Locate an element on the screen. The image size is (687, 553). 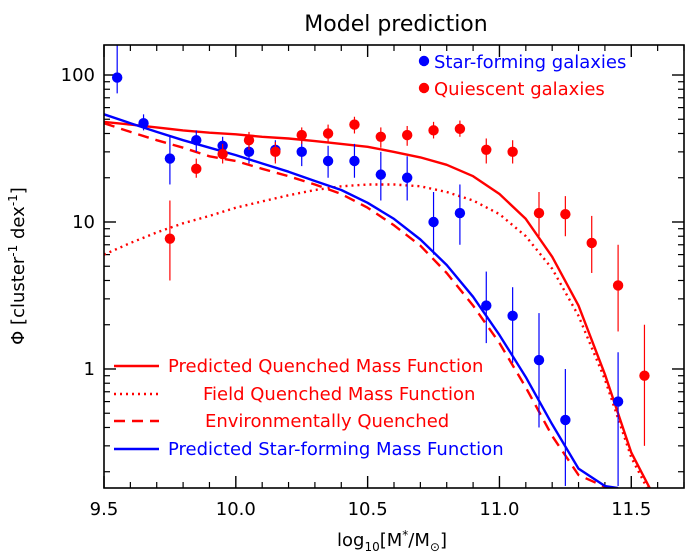
chart-title: Model prediction is located at coordinates (395, 24).